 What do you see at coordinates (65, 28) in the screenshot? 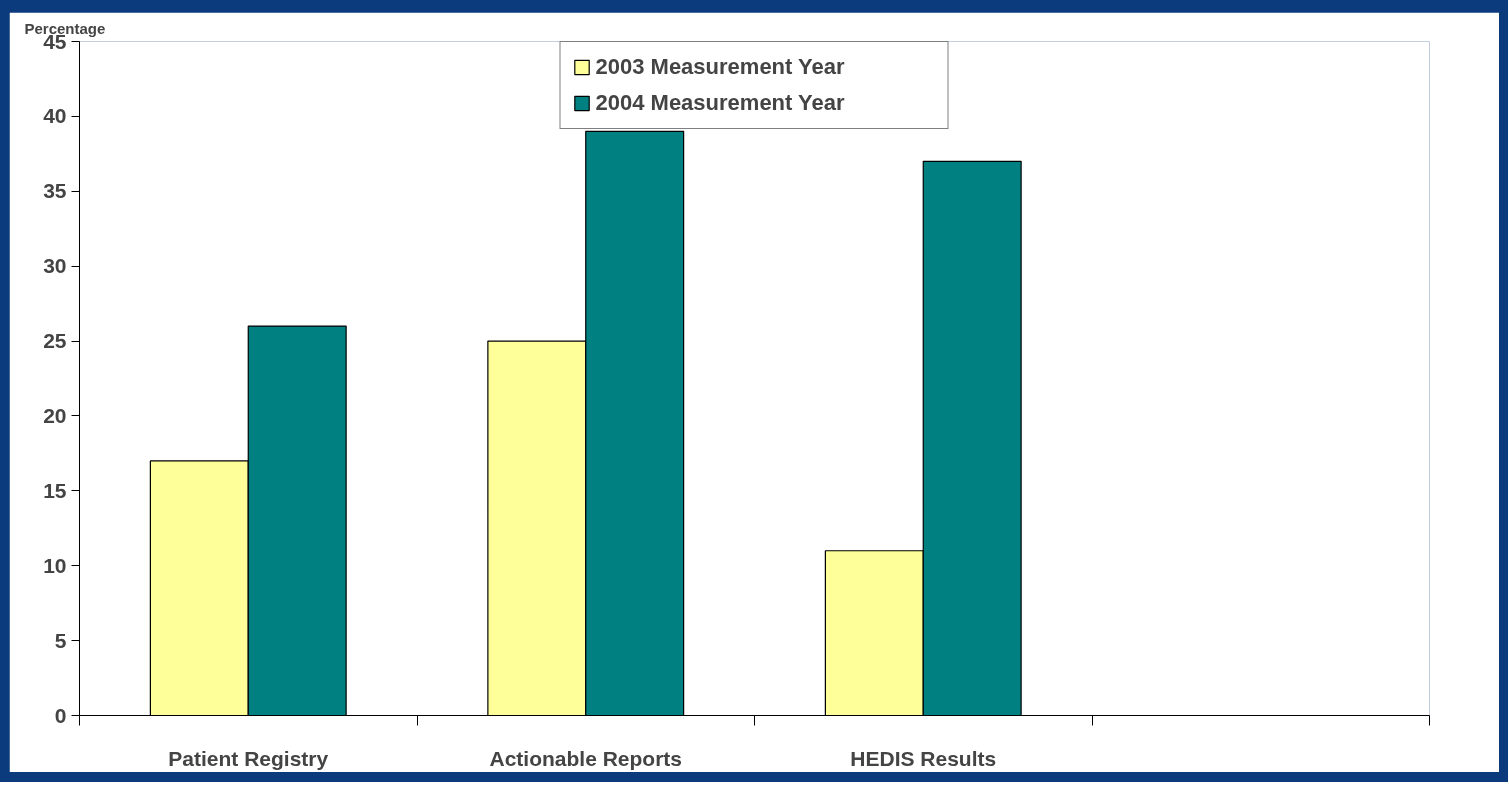
I see `y-axis-title: Percentage` at bounding box center [65, 28].